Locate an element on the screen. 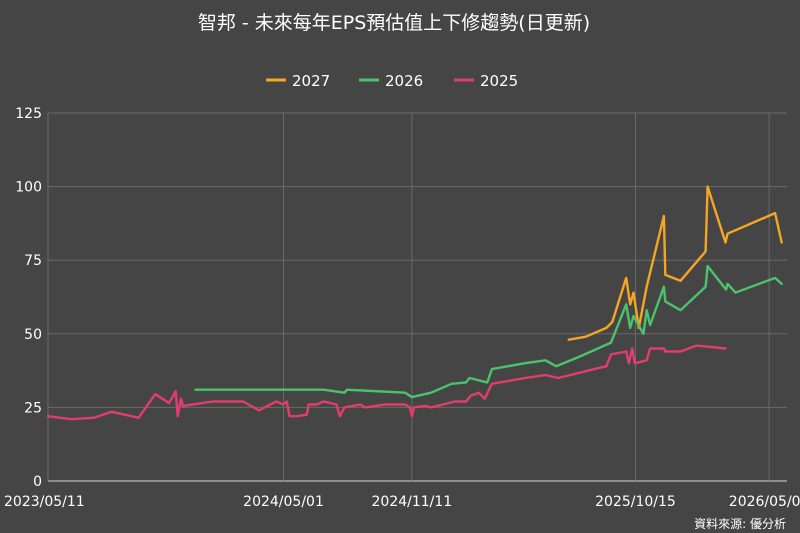 The width and height of the screenshot is (800, 533). legend-label-2025: 2025 is located at coordinates (499, 81).